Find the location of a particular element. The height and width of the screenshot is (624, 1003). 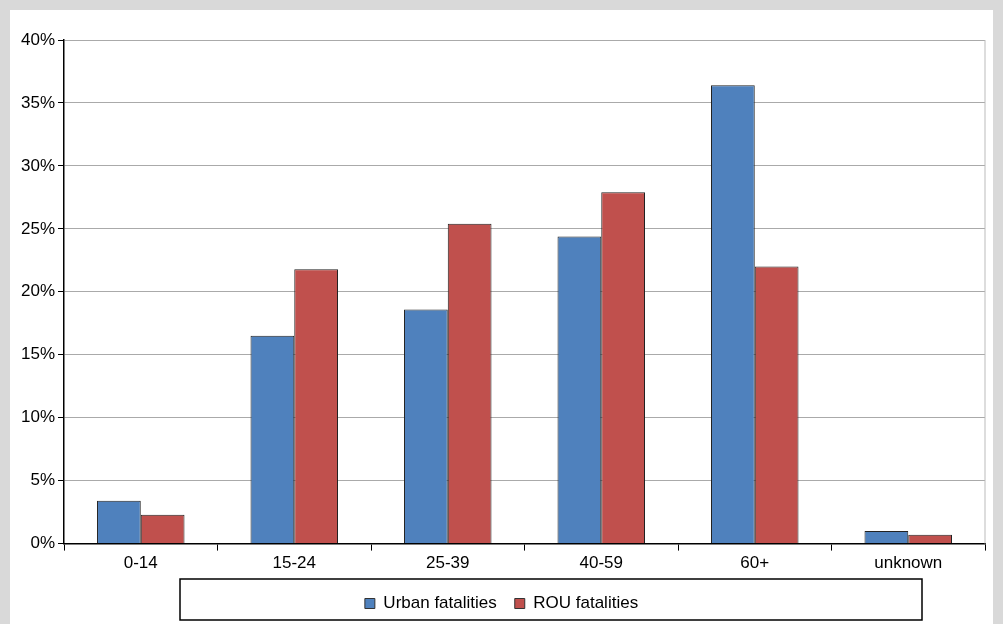

x-tick-label: 25-39 is located at coordinates (448, 563).